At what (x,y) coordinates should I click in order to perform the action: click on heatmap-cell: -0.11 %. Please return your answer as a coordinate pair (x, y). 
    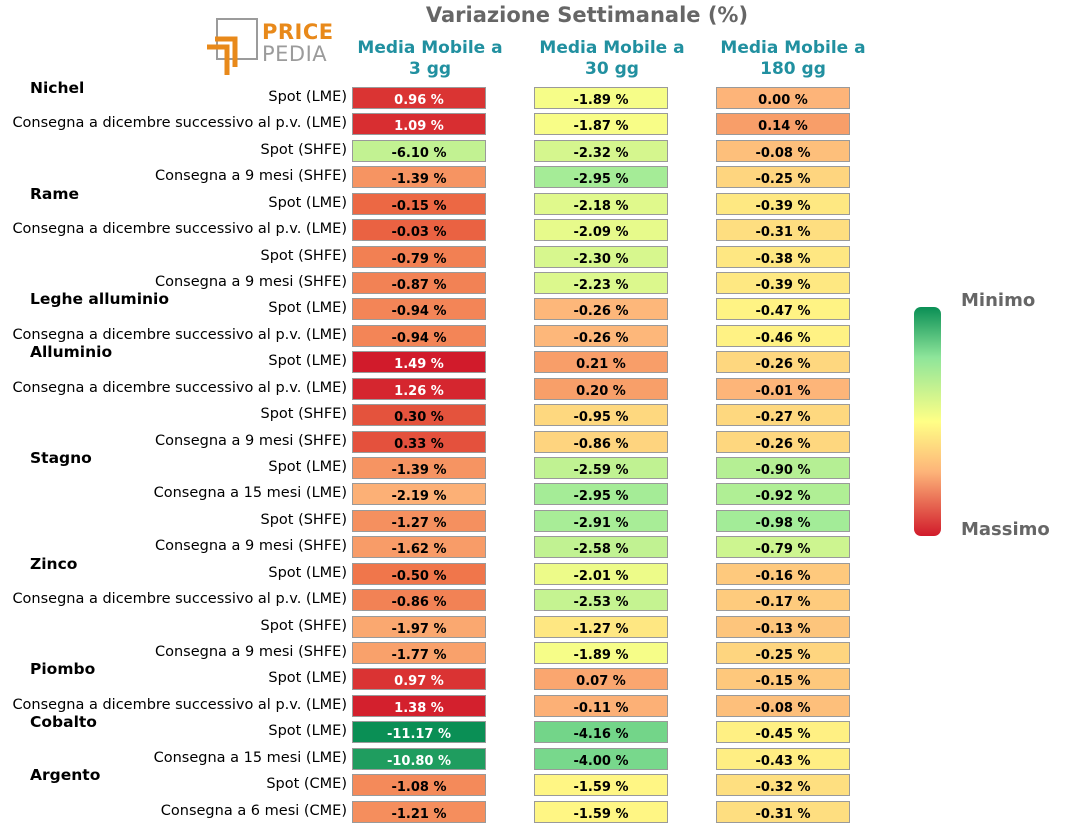
    Looking at the image, I should click on (601, 705).